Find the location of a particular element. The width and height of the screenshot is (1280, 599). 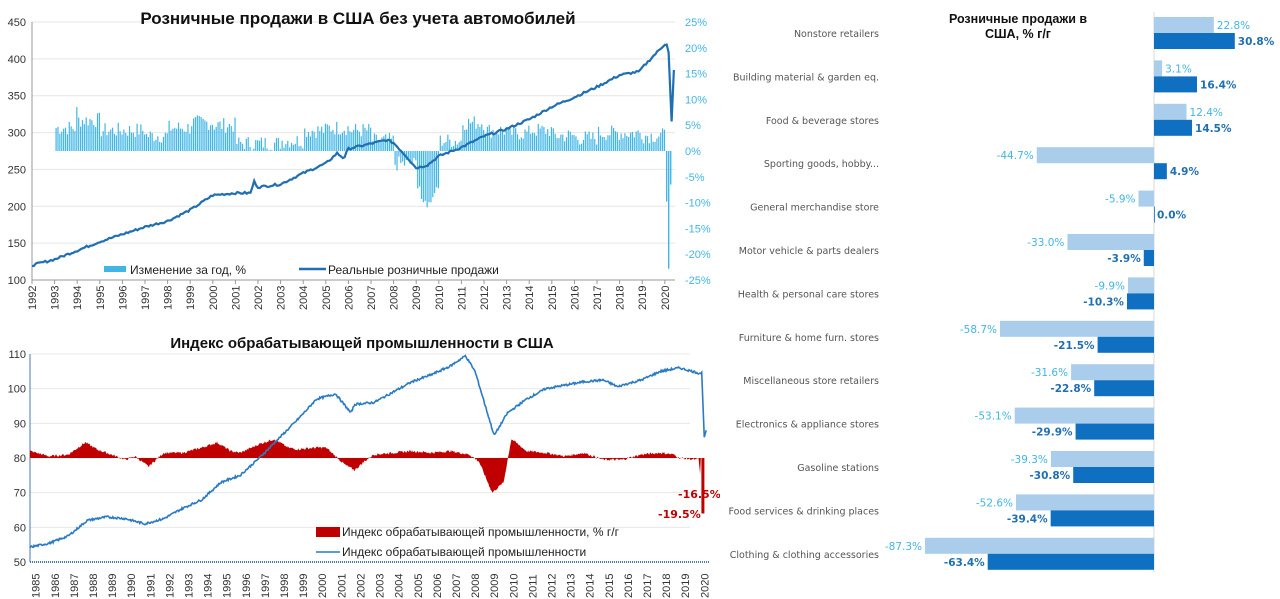

x-tick-label: 2003 is located at coordinates (381, 586).